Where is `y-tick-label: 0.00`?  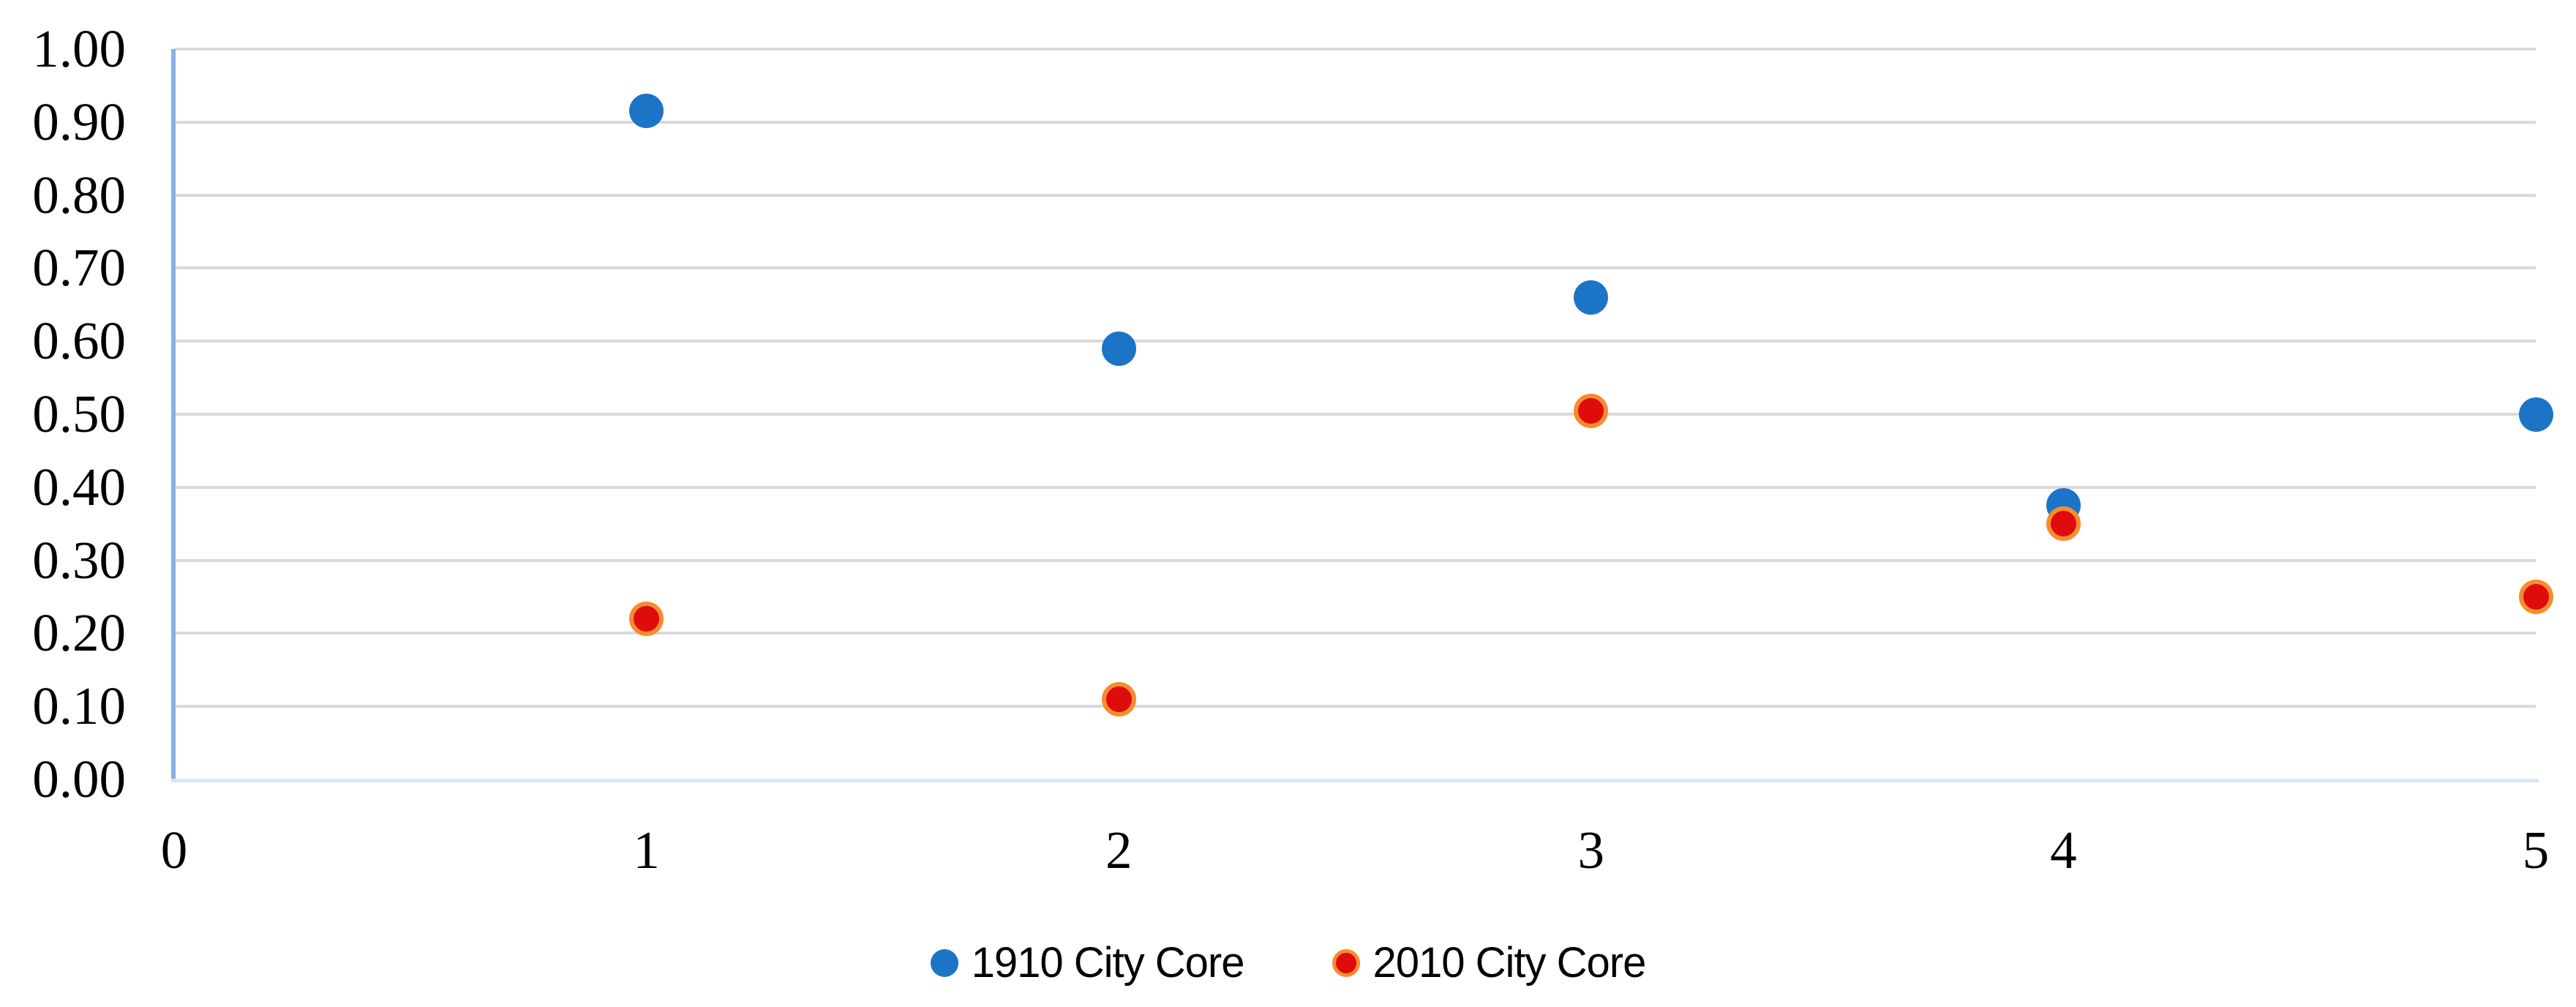 y-tick-label: 0.00 is located at coordinates (79, 779).